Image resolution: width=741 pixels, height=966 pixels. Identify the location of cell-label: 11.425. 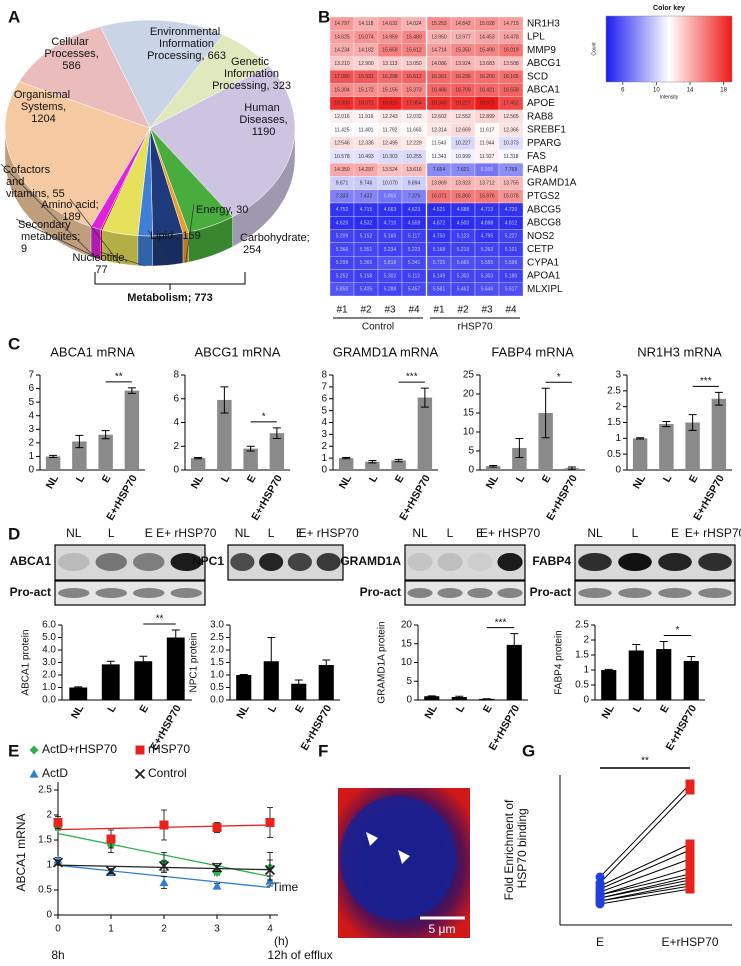
(342, 130).